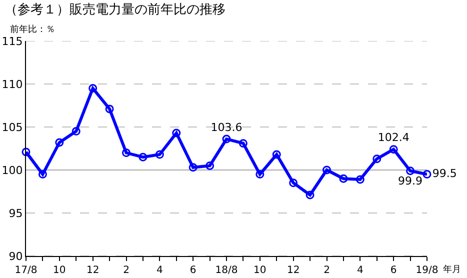 The height and width of the screenshot is (278, 467). Describe the element at coordinates (15, 213) in the screenshot. I see `y-tick-label: 95` at that location.